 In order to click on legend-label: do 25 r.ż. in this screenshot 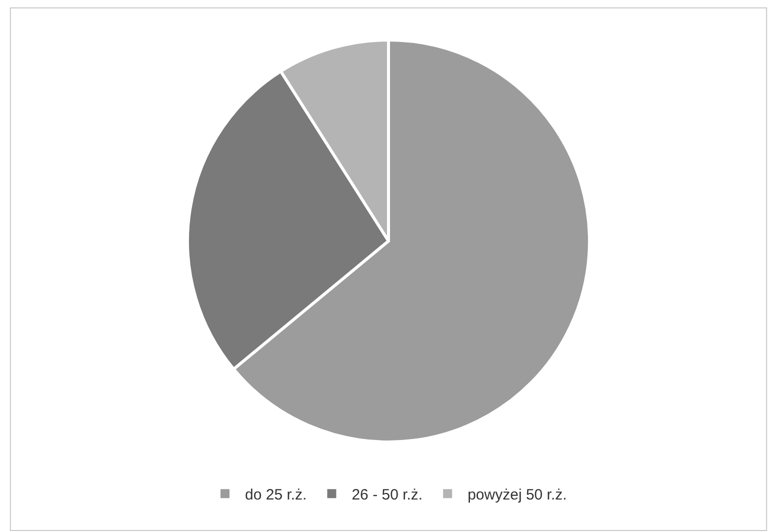, I will do `click(276, 495)`.